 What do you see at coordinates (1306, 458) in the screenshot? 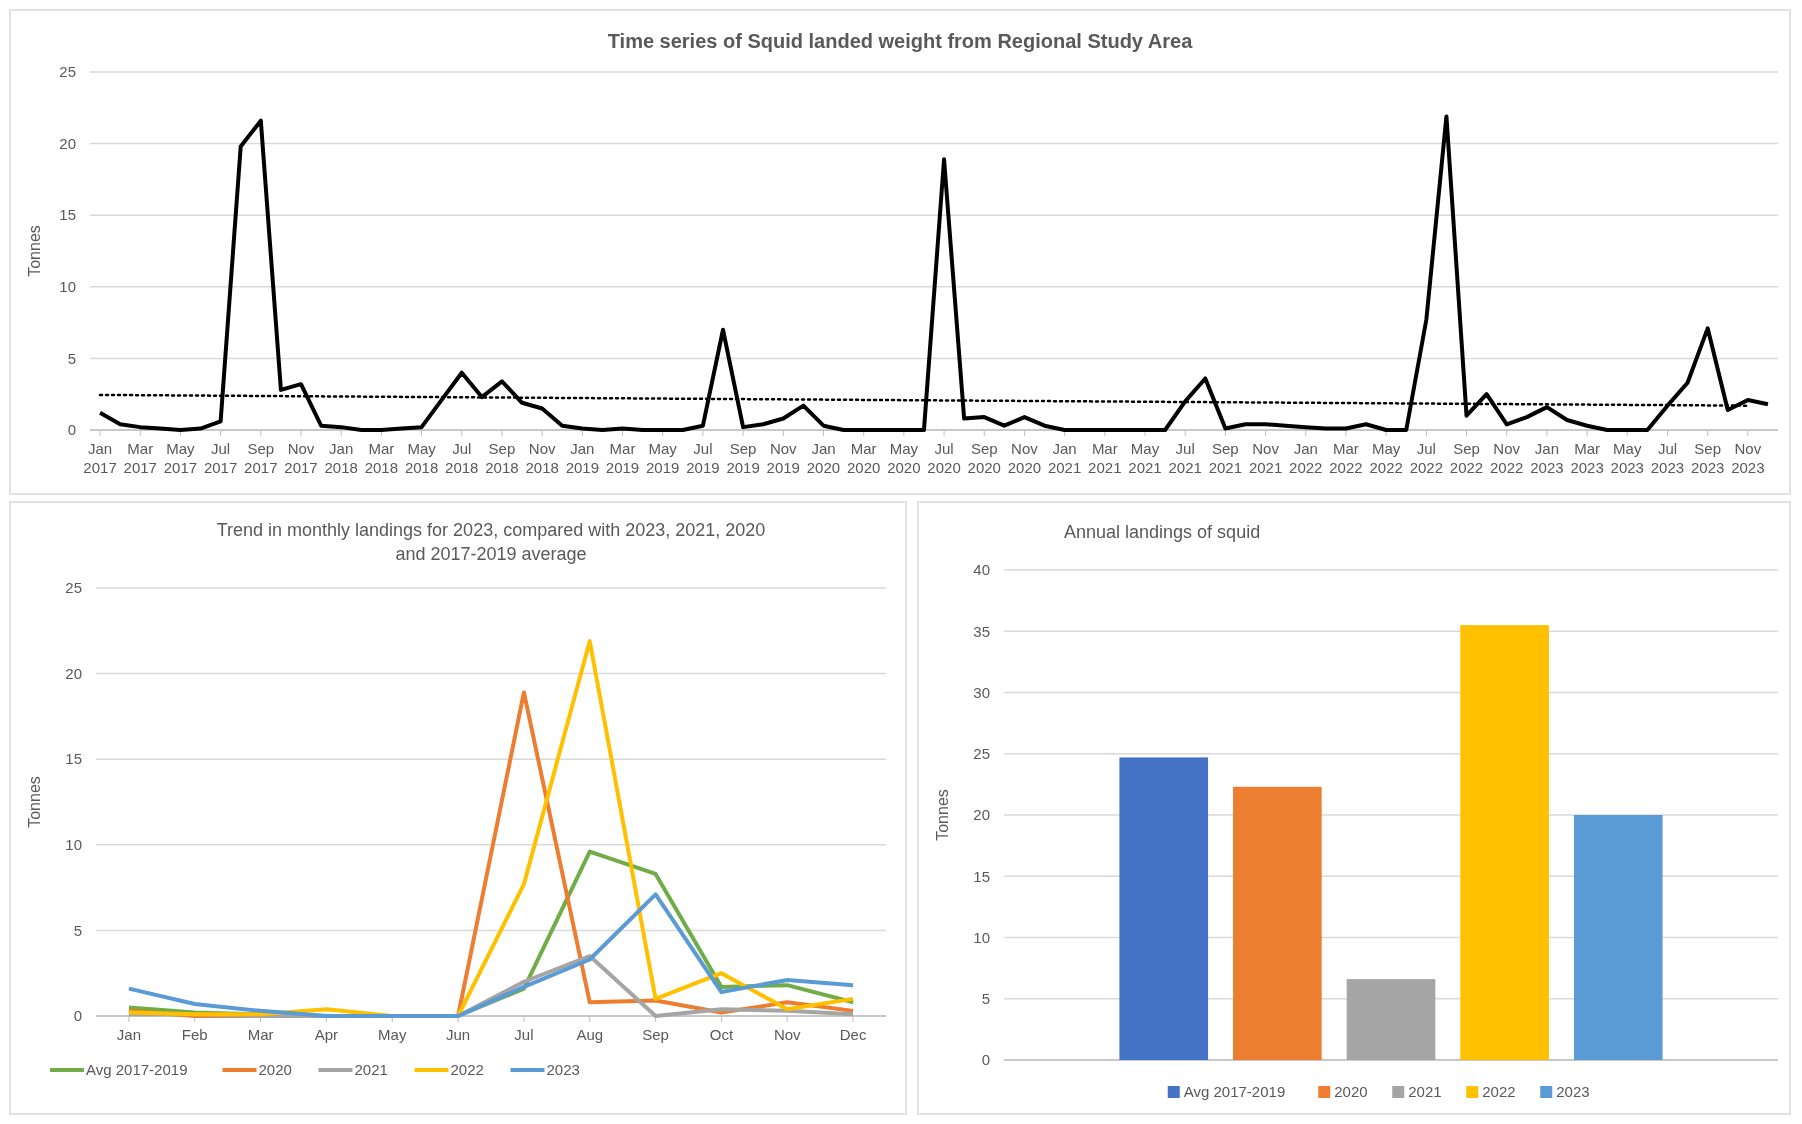
I see `x-tick-label: Jan 2022` at bounding box center [1306, 458].